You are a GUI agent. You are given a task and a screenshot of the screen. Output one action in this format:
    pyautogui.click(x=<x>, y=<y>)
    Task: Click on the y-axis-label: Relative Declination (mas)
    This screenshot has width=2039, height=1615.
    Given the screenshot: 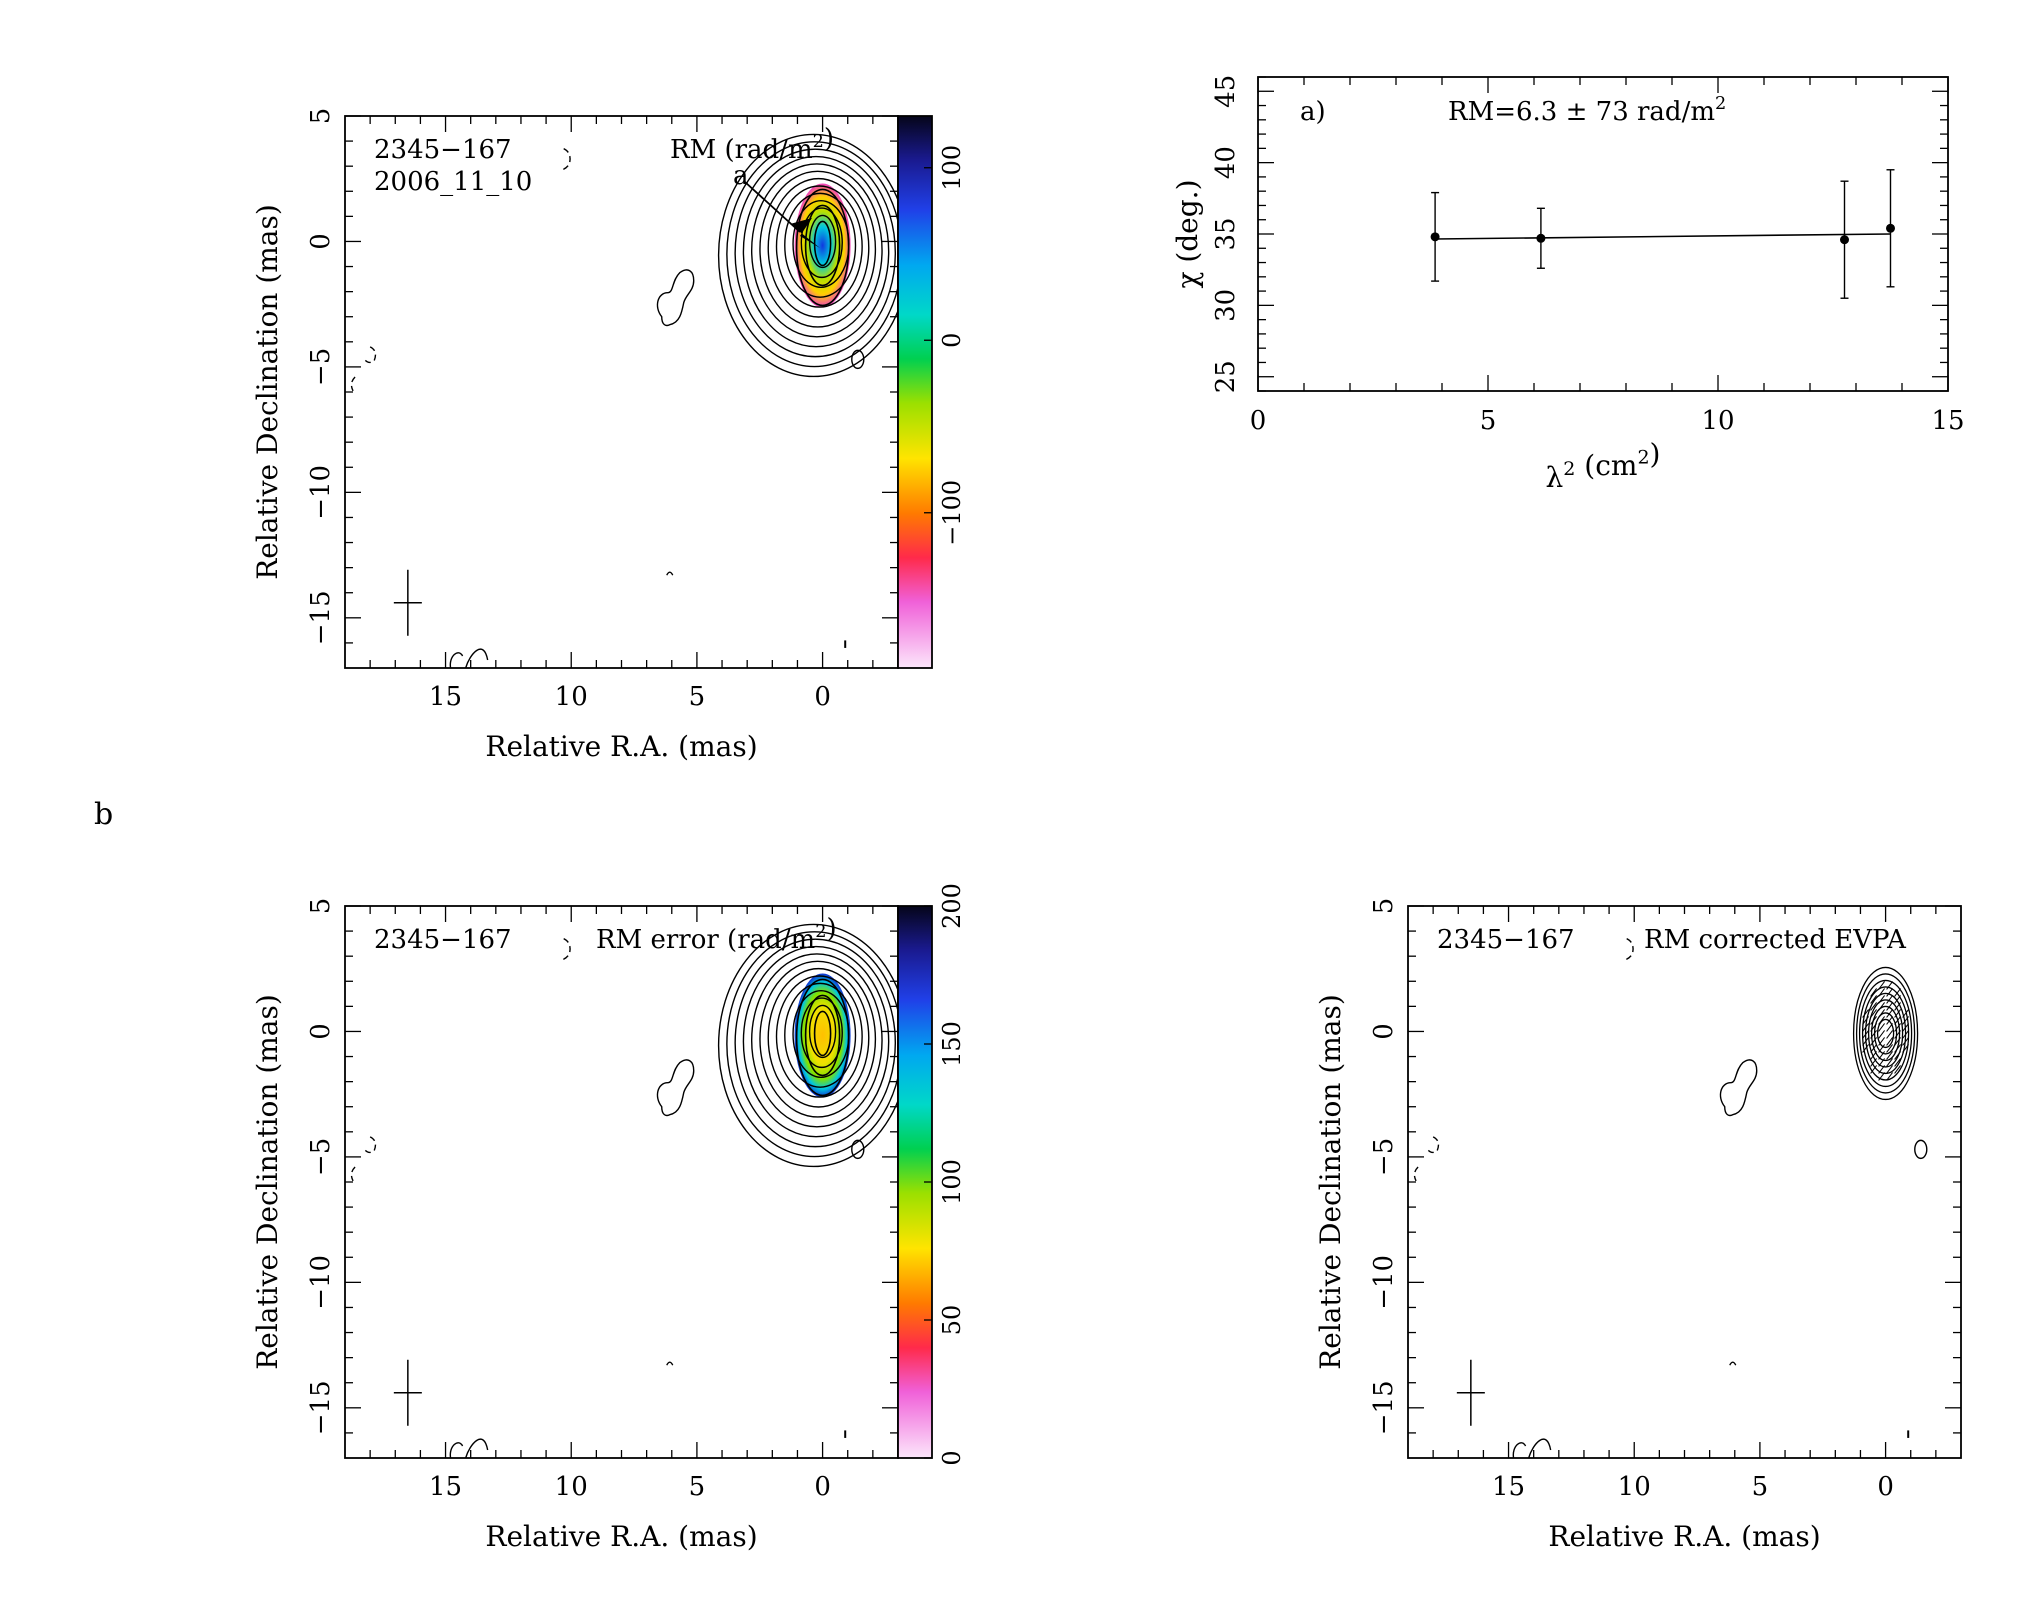 What is the action you would take?
    pyautogui.click(x=267, y=1182)
    